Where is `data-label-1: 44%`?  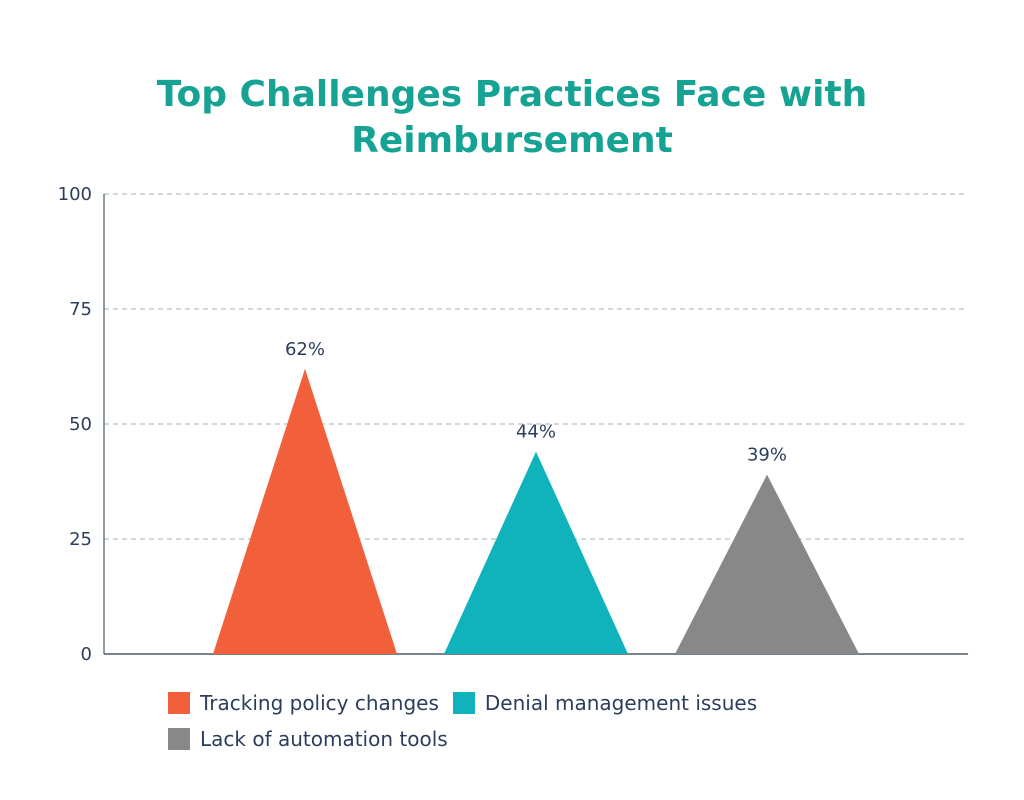
data-label-1: 44% is located at coordinates (536, 432).